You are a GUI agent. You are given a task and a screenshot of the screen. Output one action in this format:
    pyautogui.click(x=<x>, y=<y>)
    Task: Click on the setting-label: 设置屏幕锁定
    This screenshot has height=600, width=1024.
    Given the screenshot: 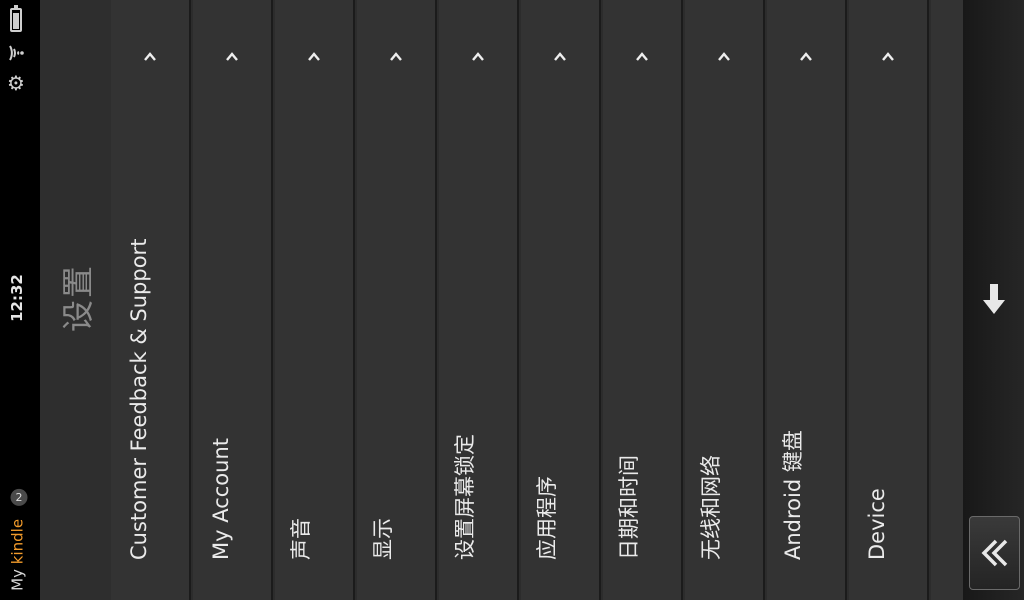 What is the action you would take?
    pyautogui.click(x=465, y=497)
    